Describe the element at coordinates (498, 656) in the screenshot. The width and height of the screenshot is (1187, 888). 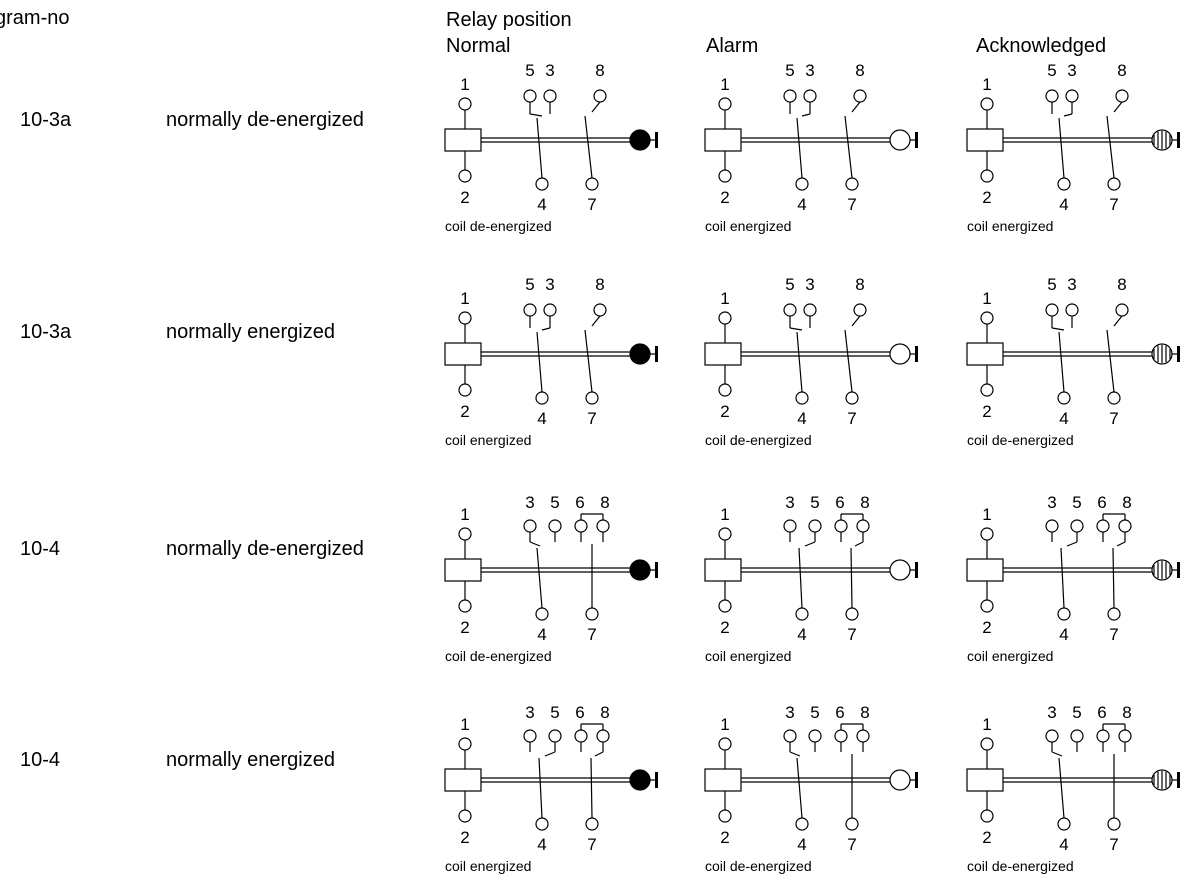
I see `coil-state-caption: coil de-energized` at that location.